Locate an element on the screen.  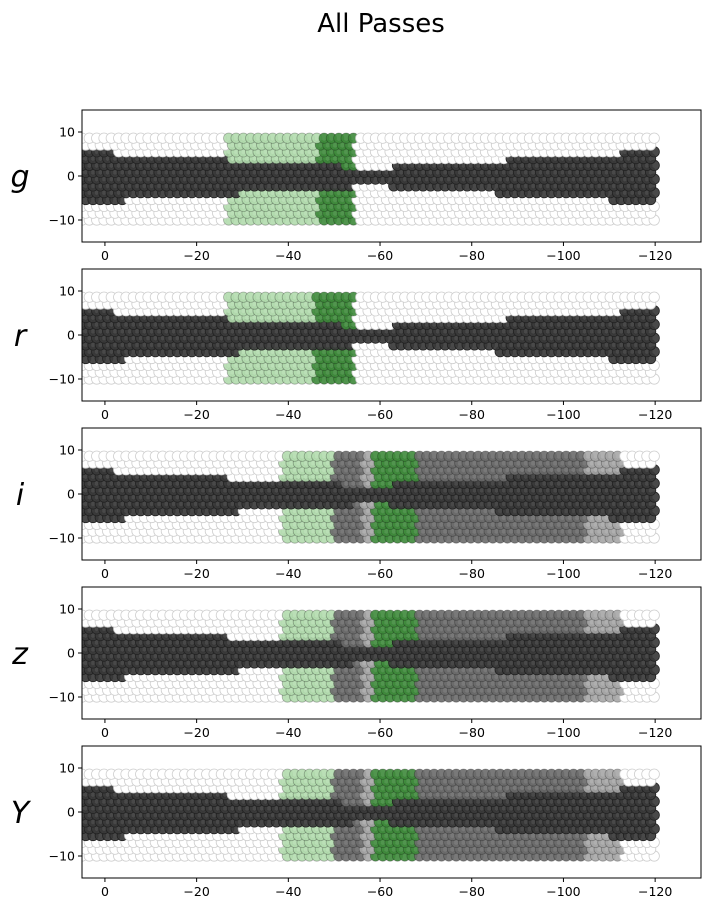
band-label: Y is located at coordinates (21, 813).